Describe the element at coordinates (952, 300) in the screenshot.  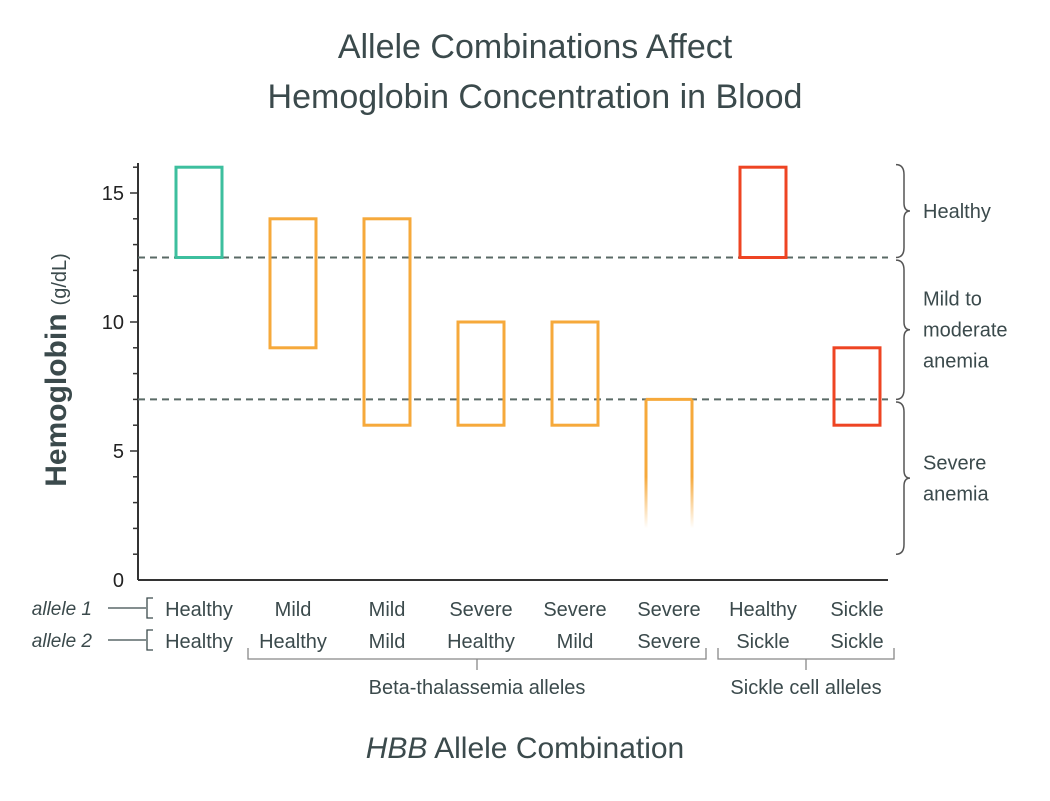
I see `range-label: Mild to` at that location.